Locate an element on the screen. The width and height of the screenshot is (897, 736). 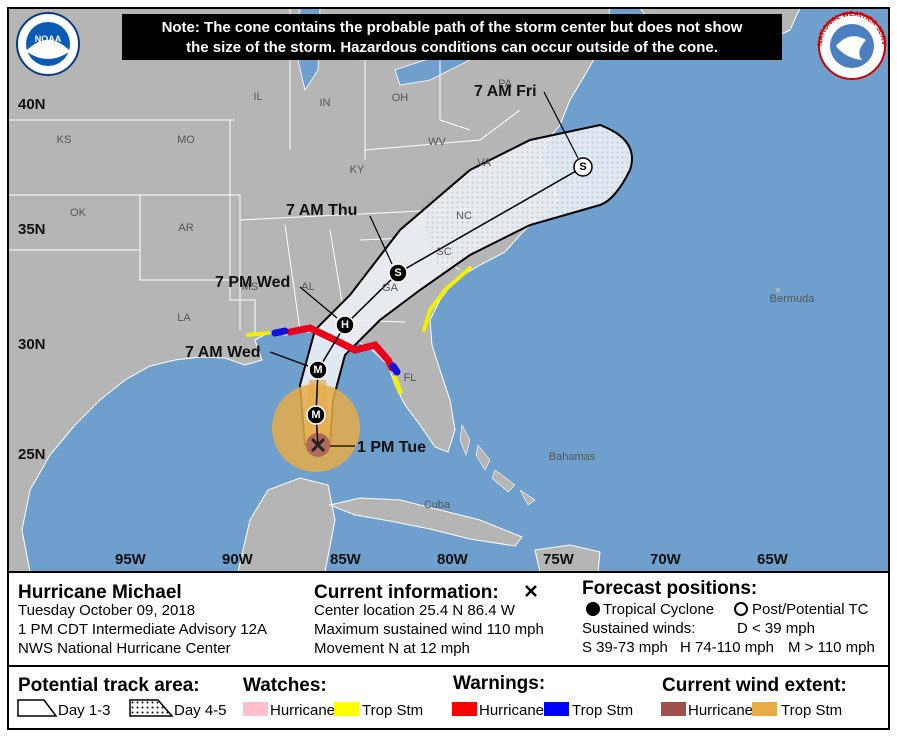
state-label: IL is located at coordinates (257, 97).